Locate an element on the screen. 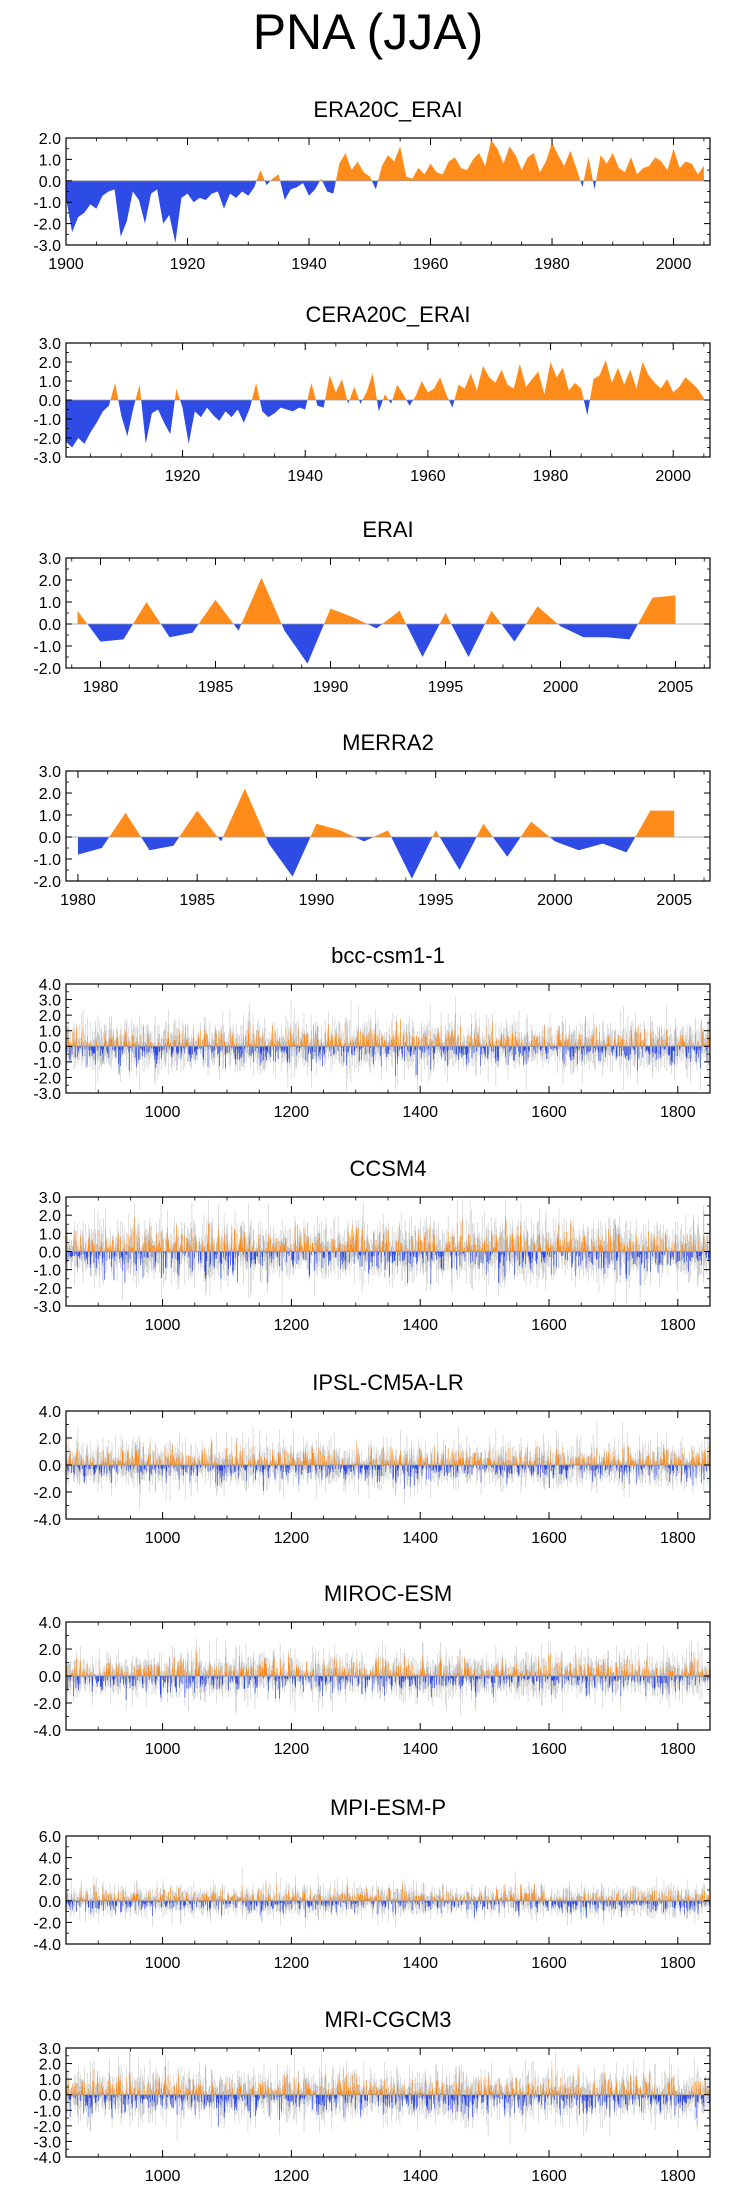 The image size is (736, 2204). x-tick-label: 1985 is located at coordinates (197, 900).